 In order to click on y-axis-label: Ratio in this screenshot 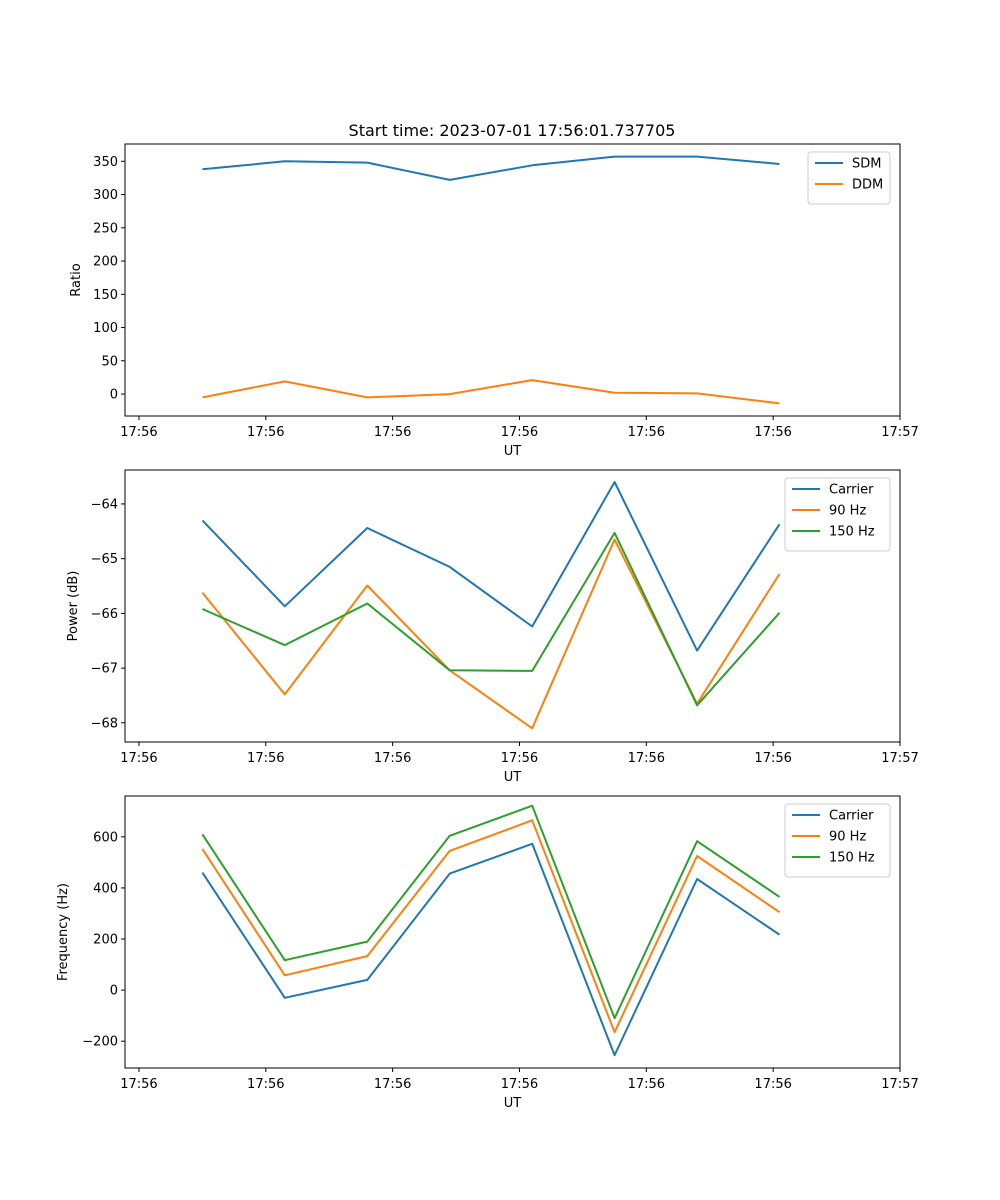, I will do `click(76, 279)`.